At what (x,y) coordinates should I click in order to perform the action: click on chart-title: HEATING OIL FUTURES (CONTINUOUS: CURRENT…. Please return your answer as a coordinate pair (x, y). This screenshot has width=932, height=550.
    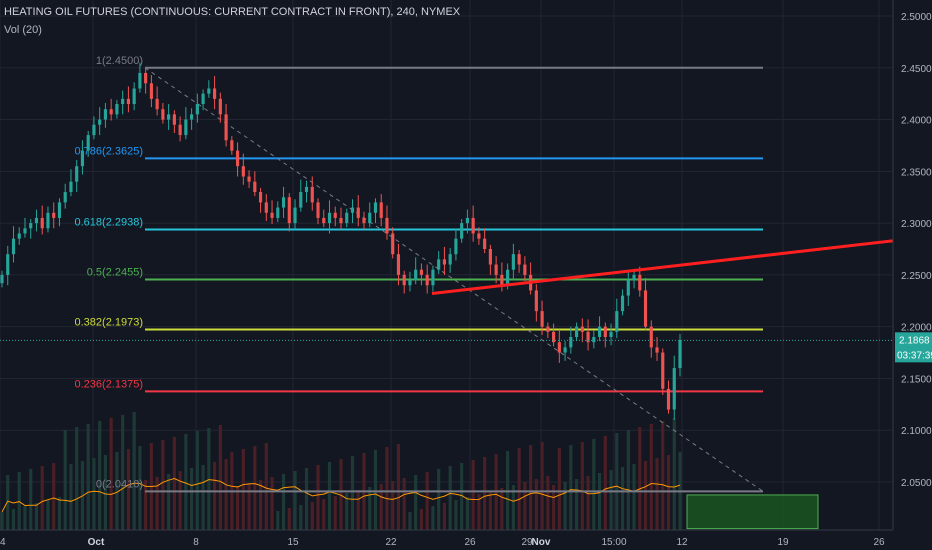
    Looking at the image, I should click on (232, 12).